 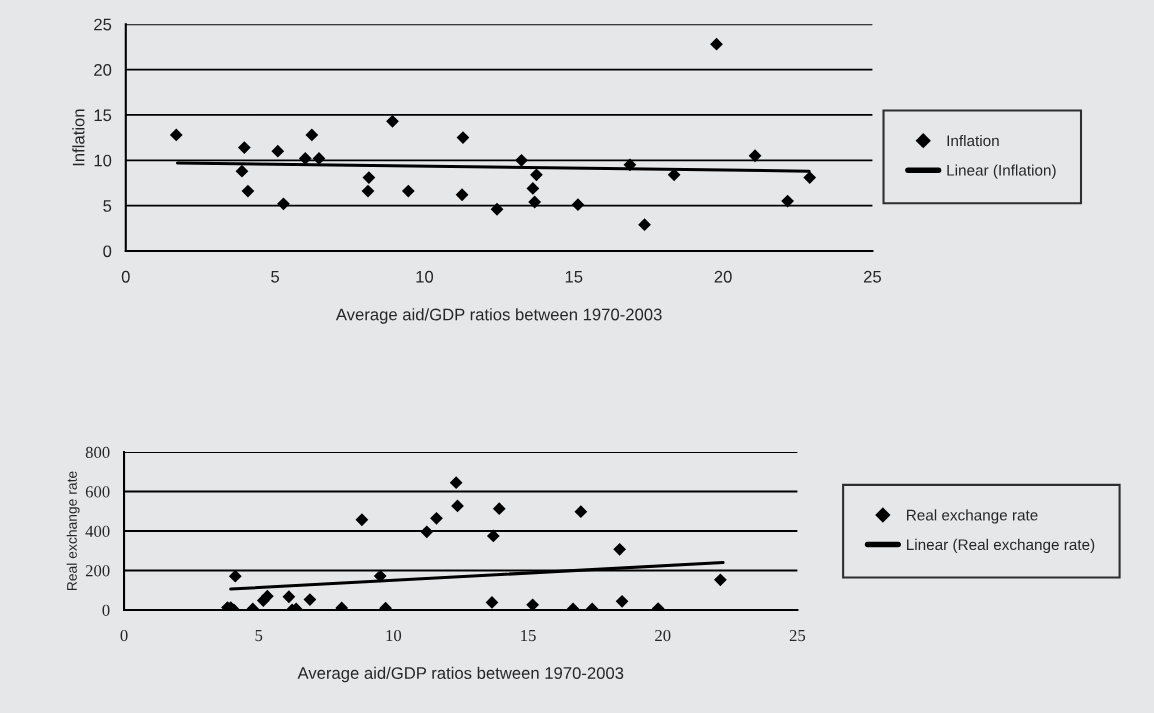 What do you see at coordinates (103, 160) in the screenshot?
I see `y-tick-label: 10` at bounding box center [103, 160].